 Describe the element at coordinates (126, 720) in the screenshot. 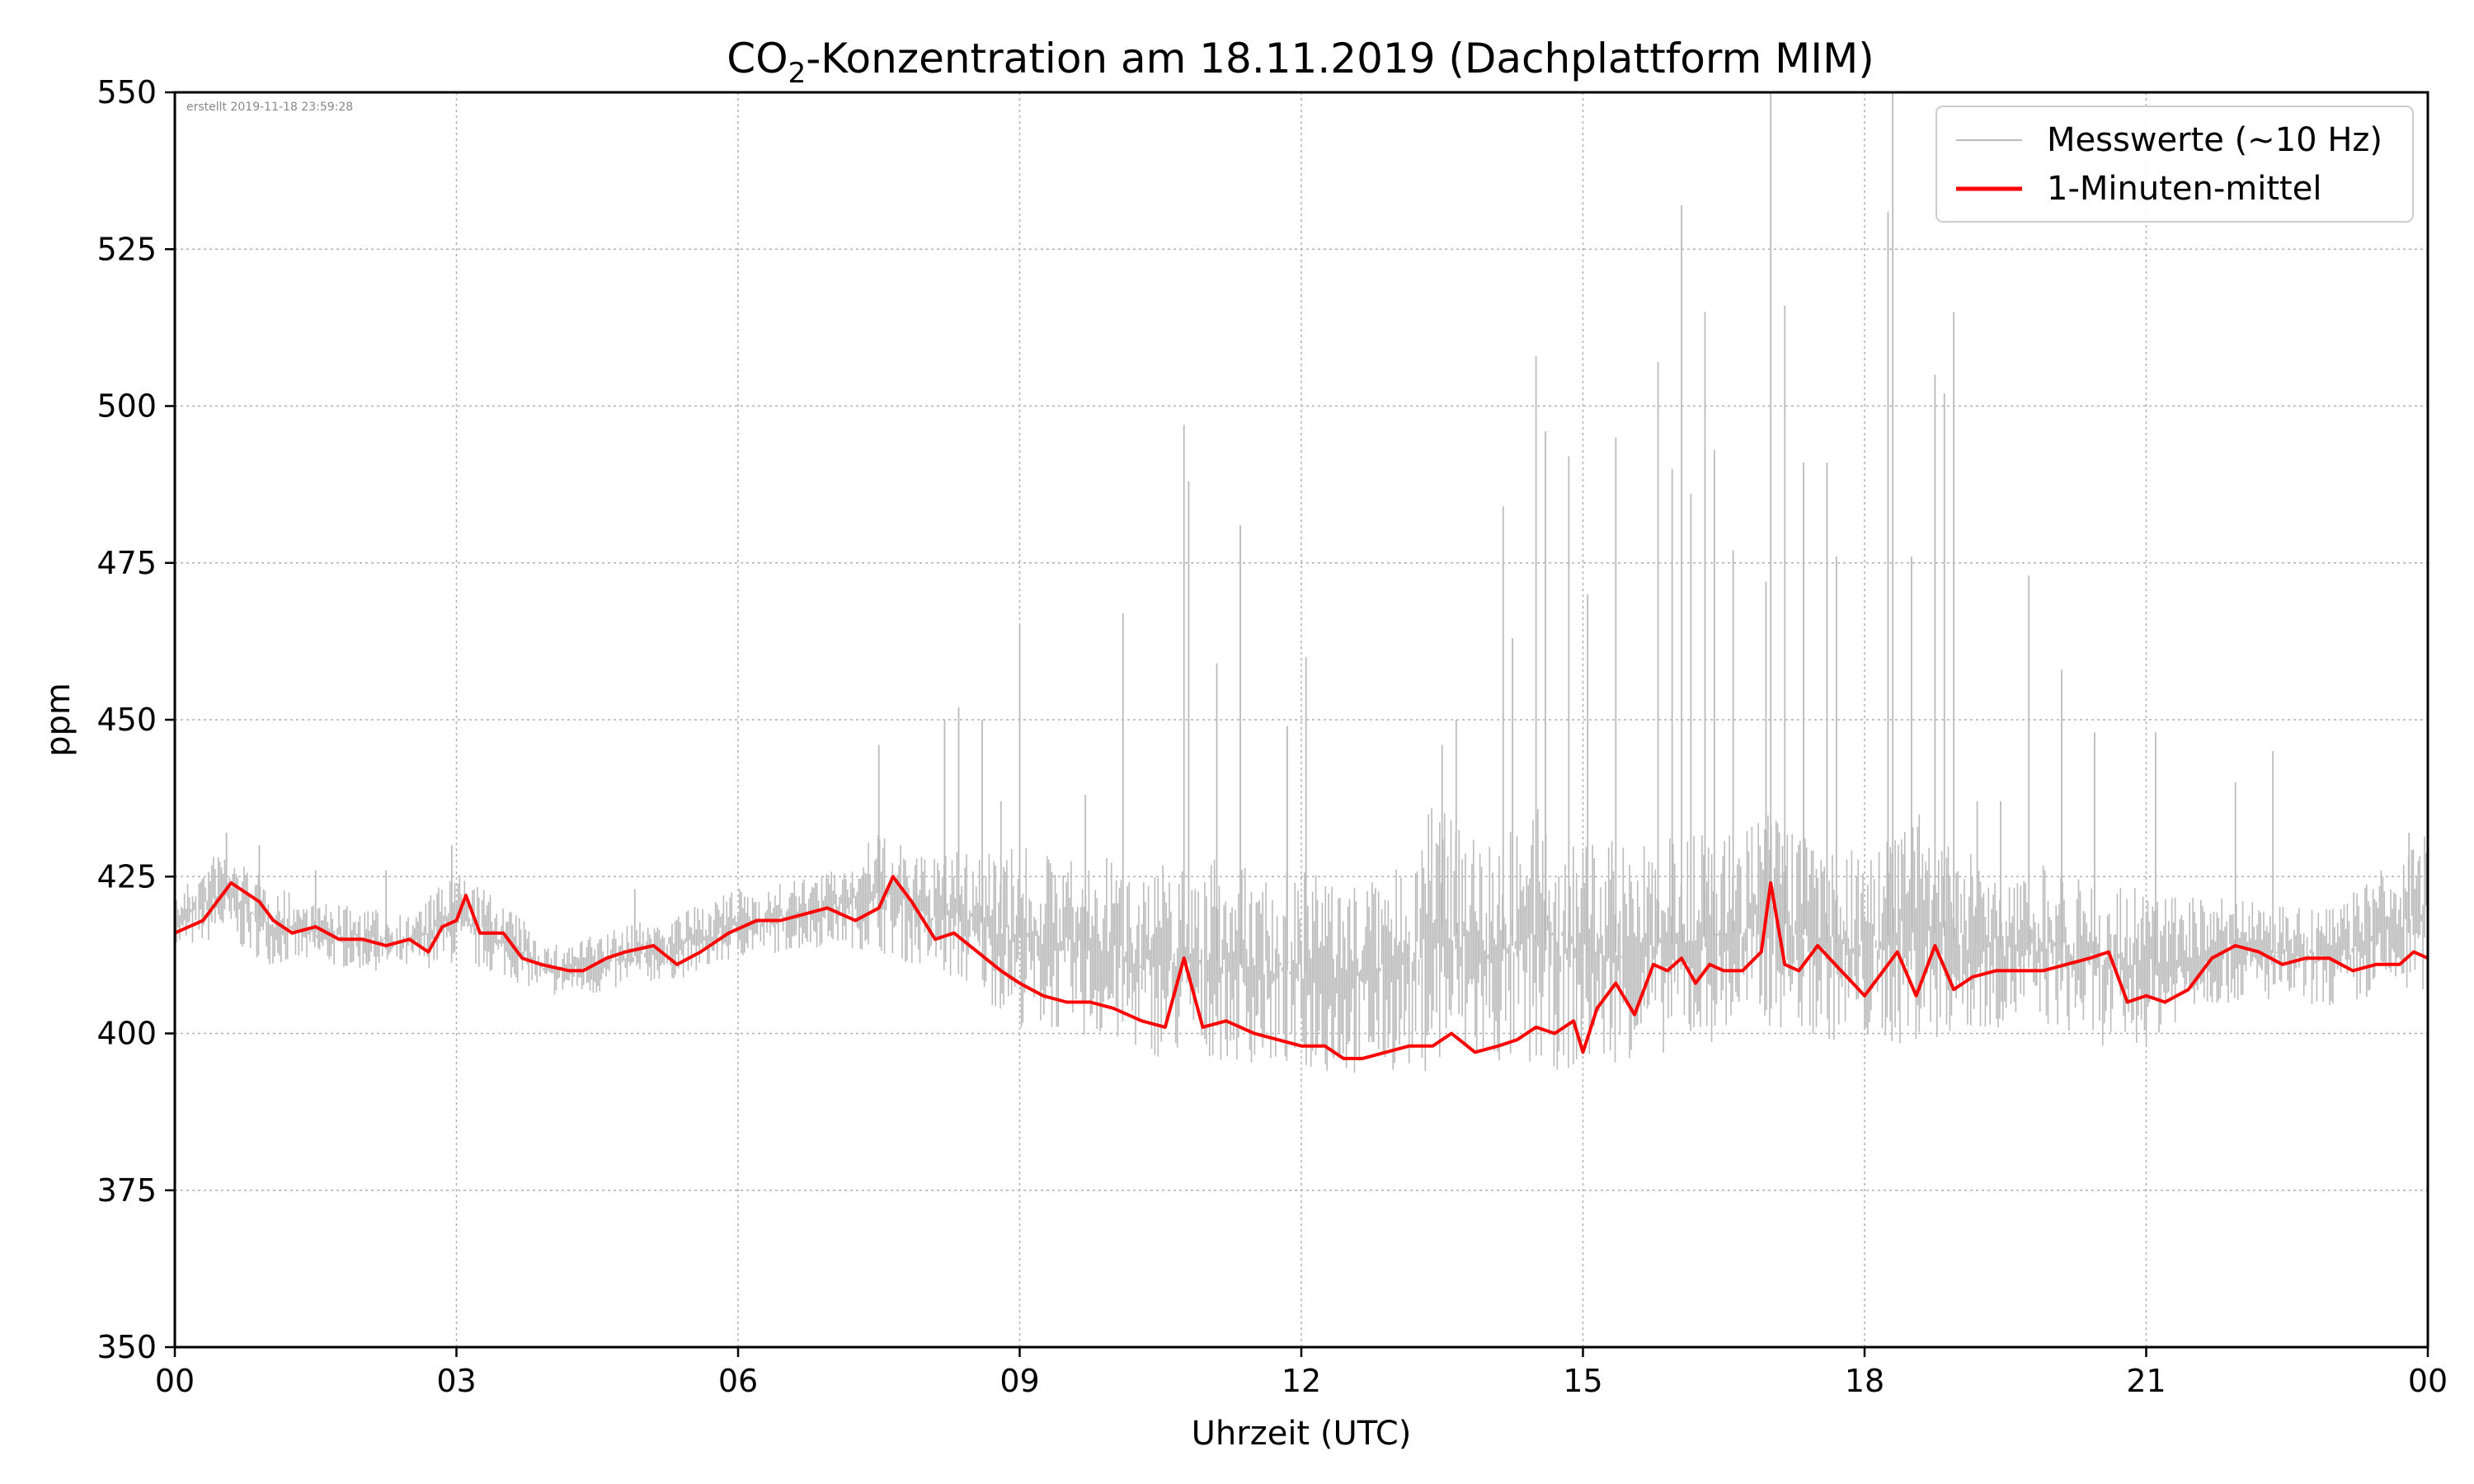

I see `y-tick-label: 450` at that location.